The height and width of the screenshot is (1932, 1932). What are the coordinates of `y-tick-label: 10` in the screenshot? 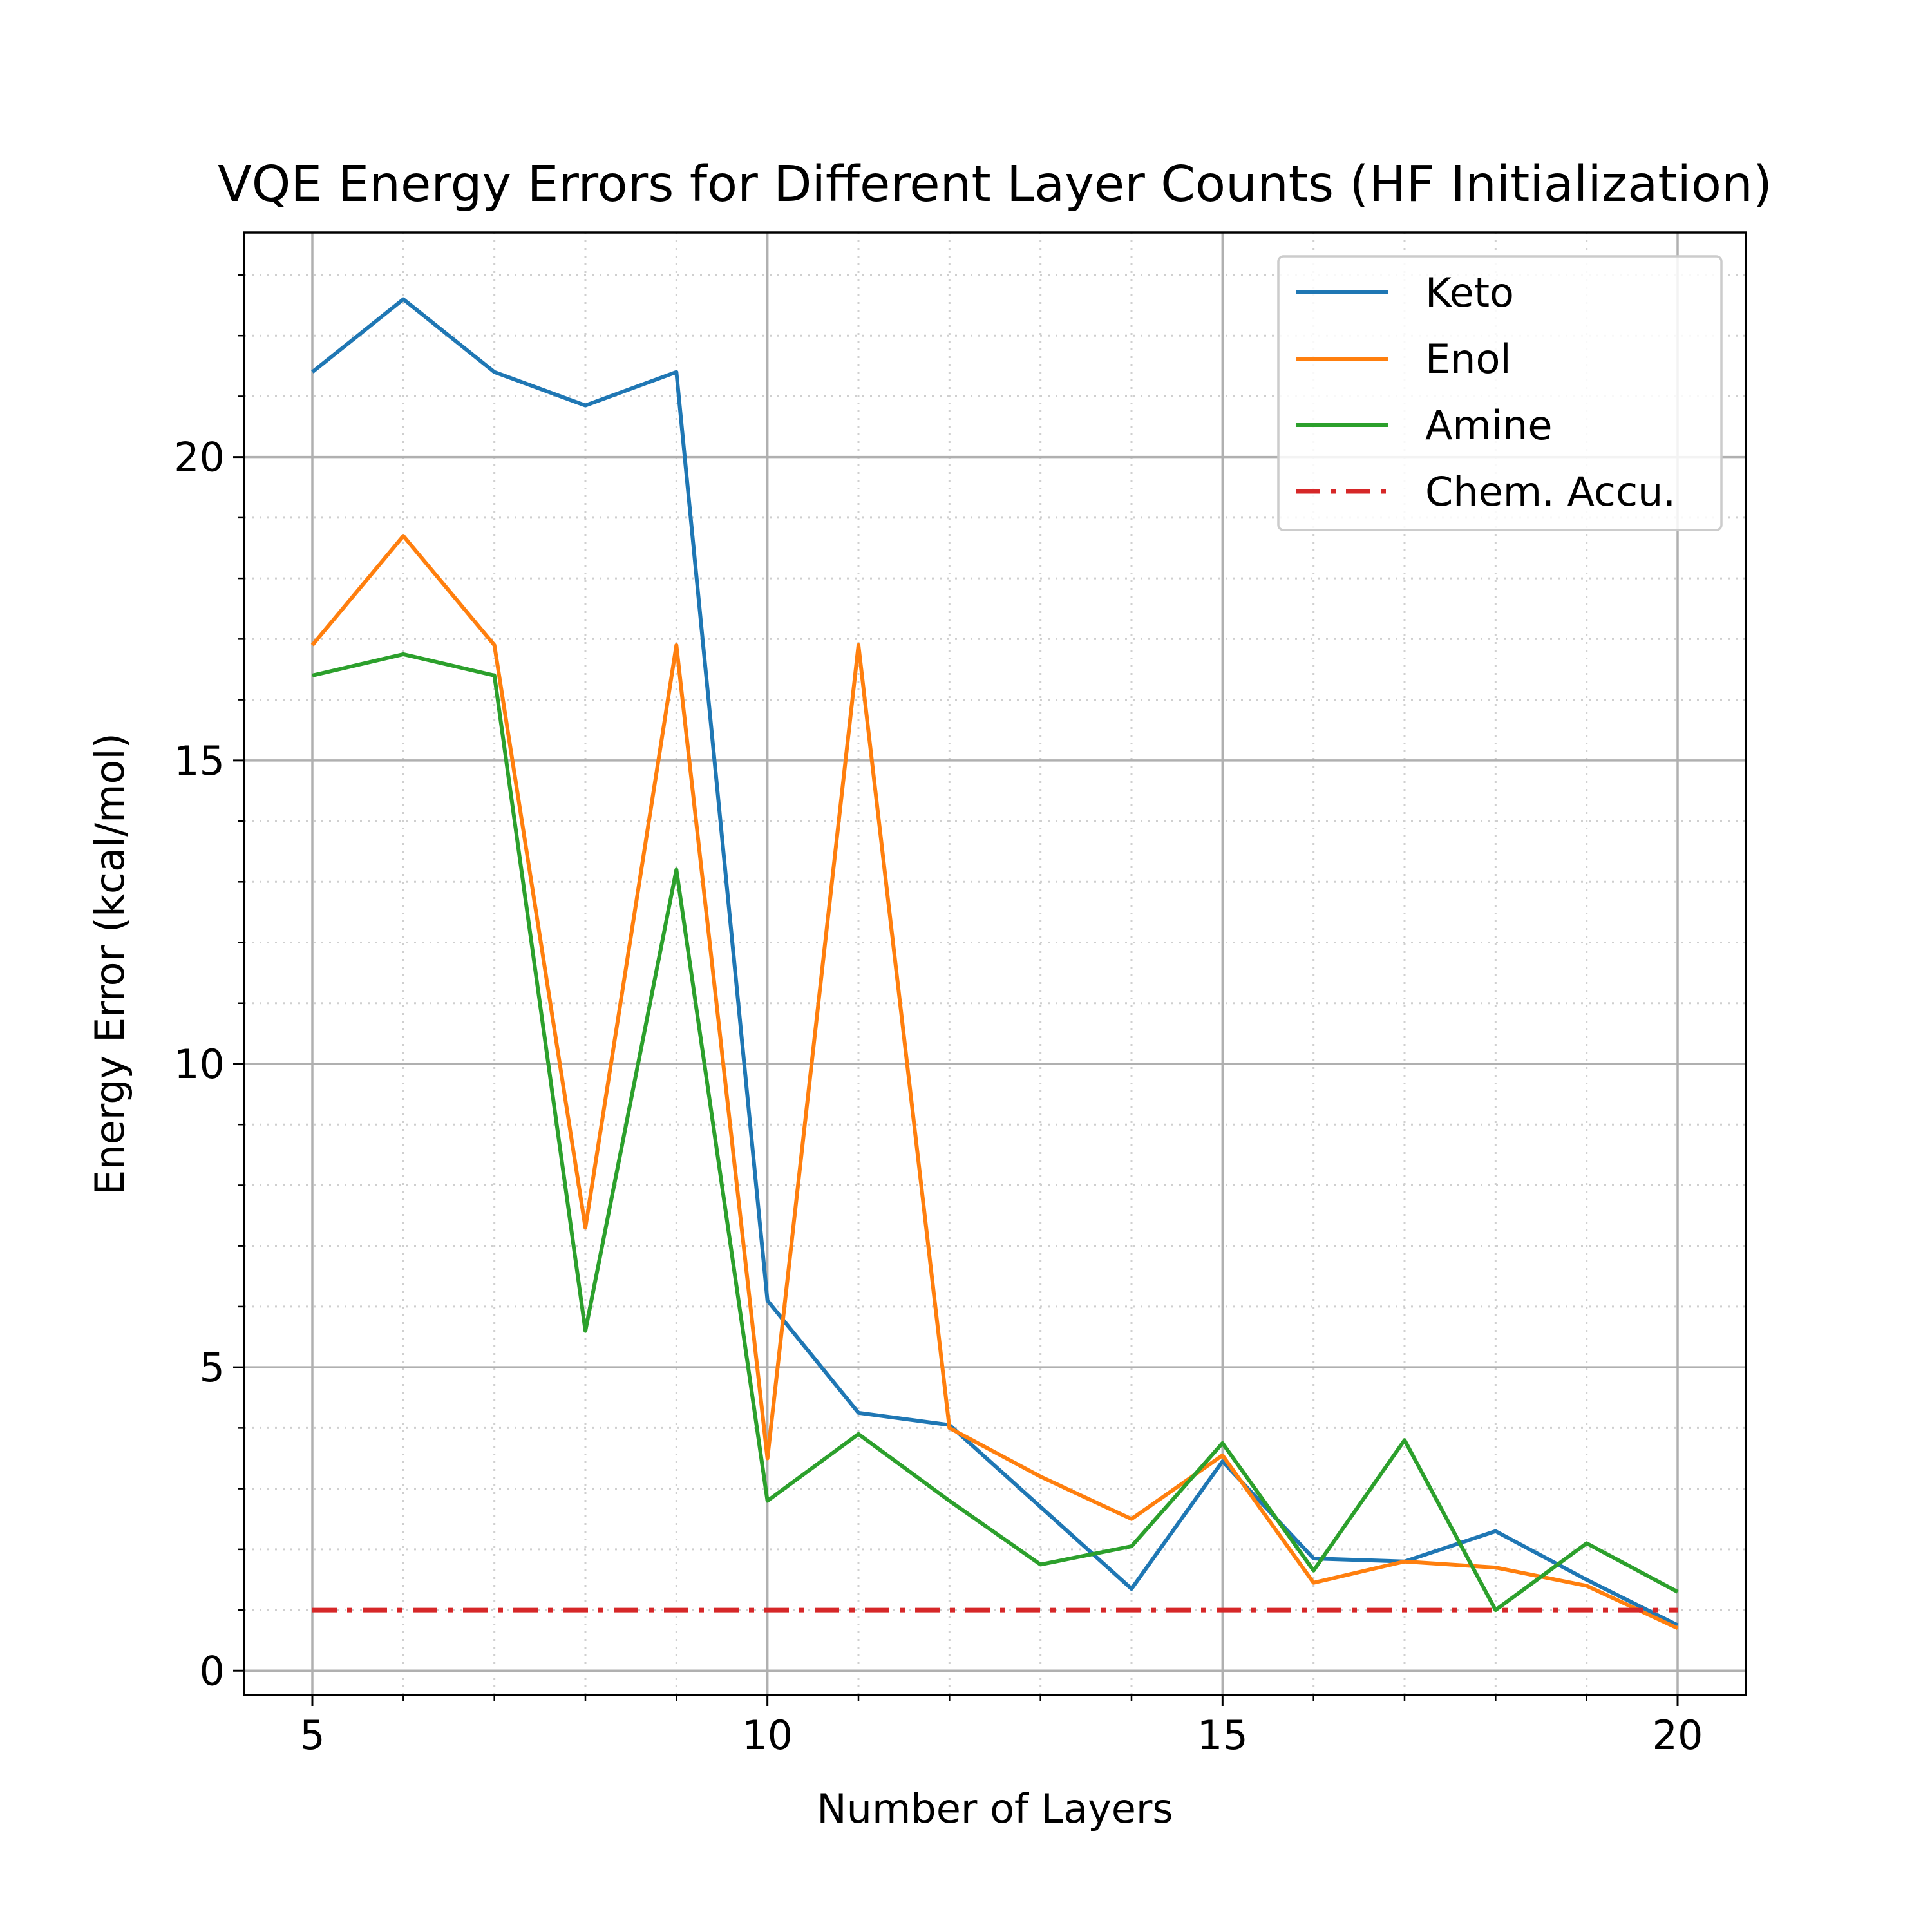 It's located at (199, 1064).